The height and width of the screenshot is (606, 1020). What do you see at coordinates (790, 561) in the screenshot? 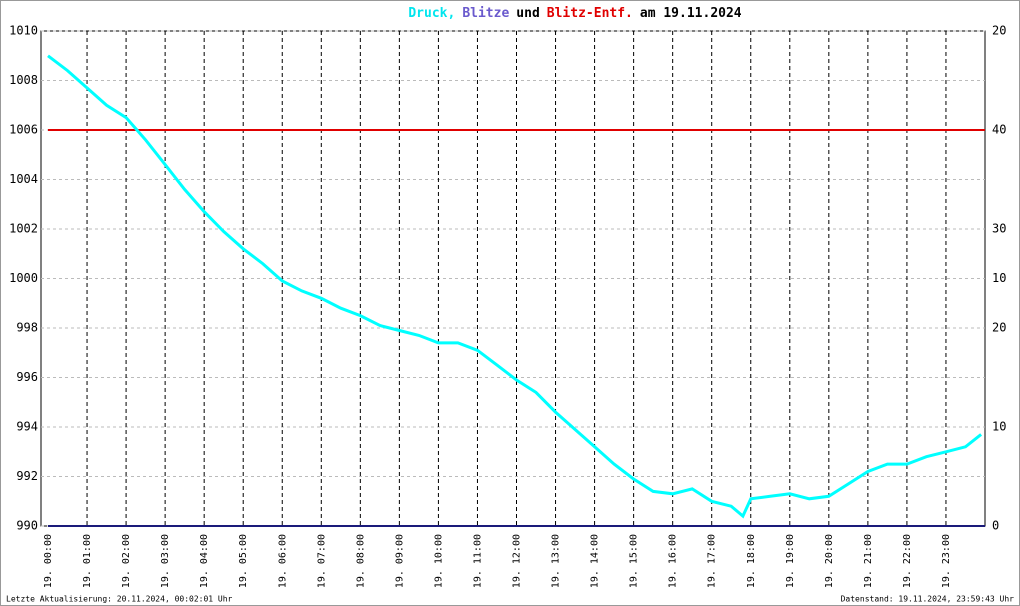
I see `x-tick-label: 19. 19:00` at bounding box center [790, 561].